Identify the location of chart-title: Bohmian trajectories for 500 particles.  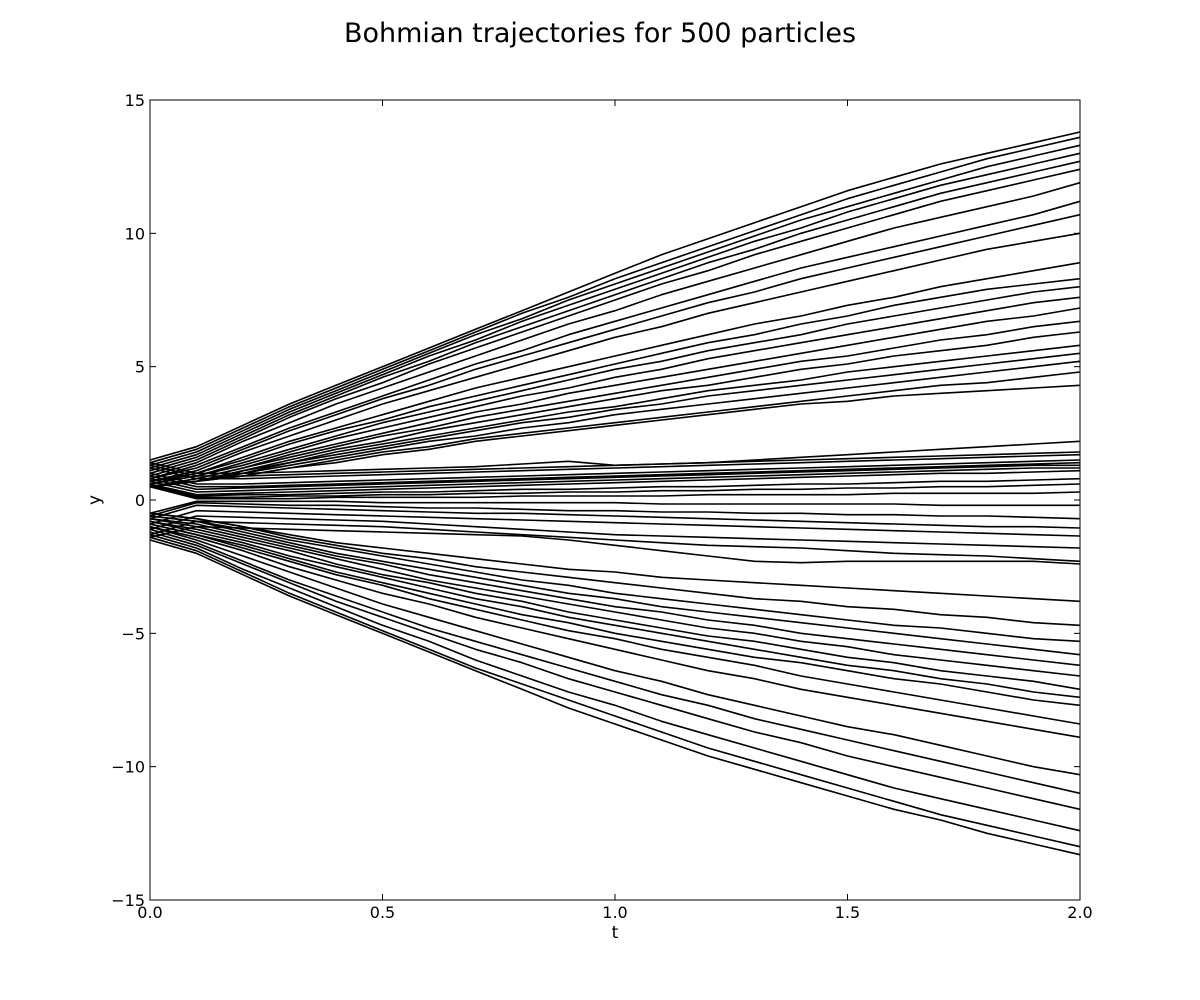
(600, 33).